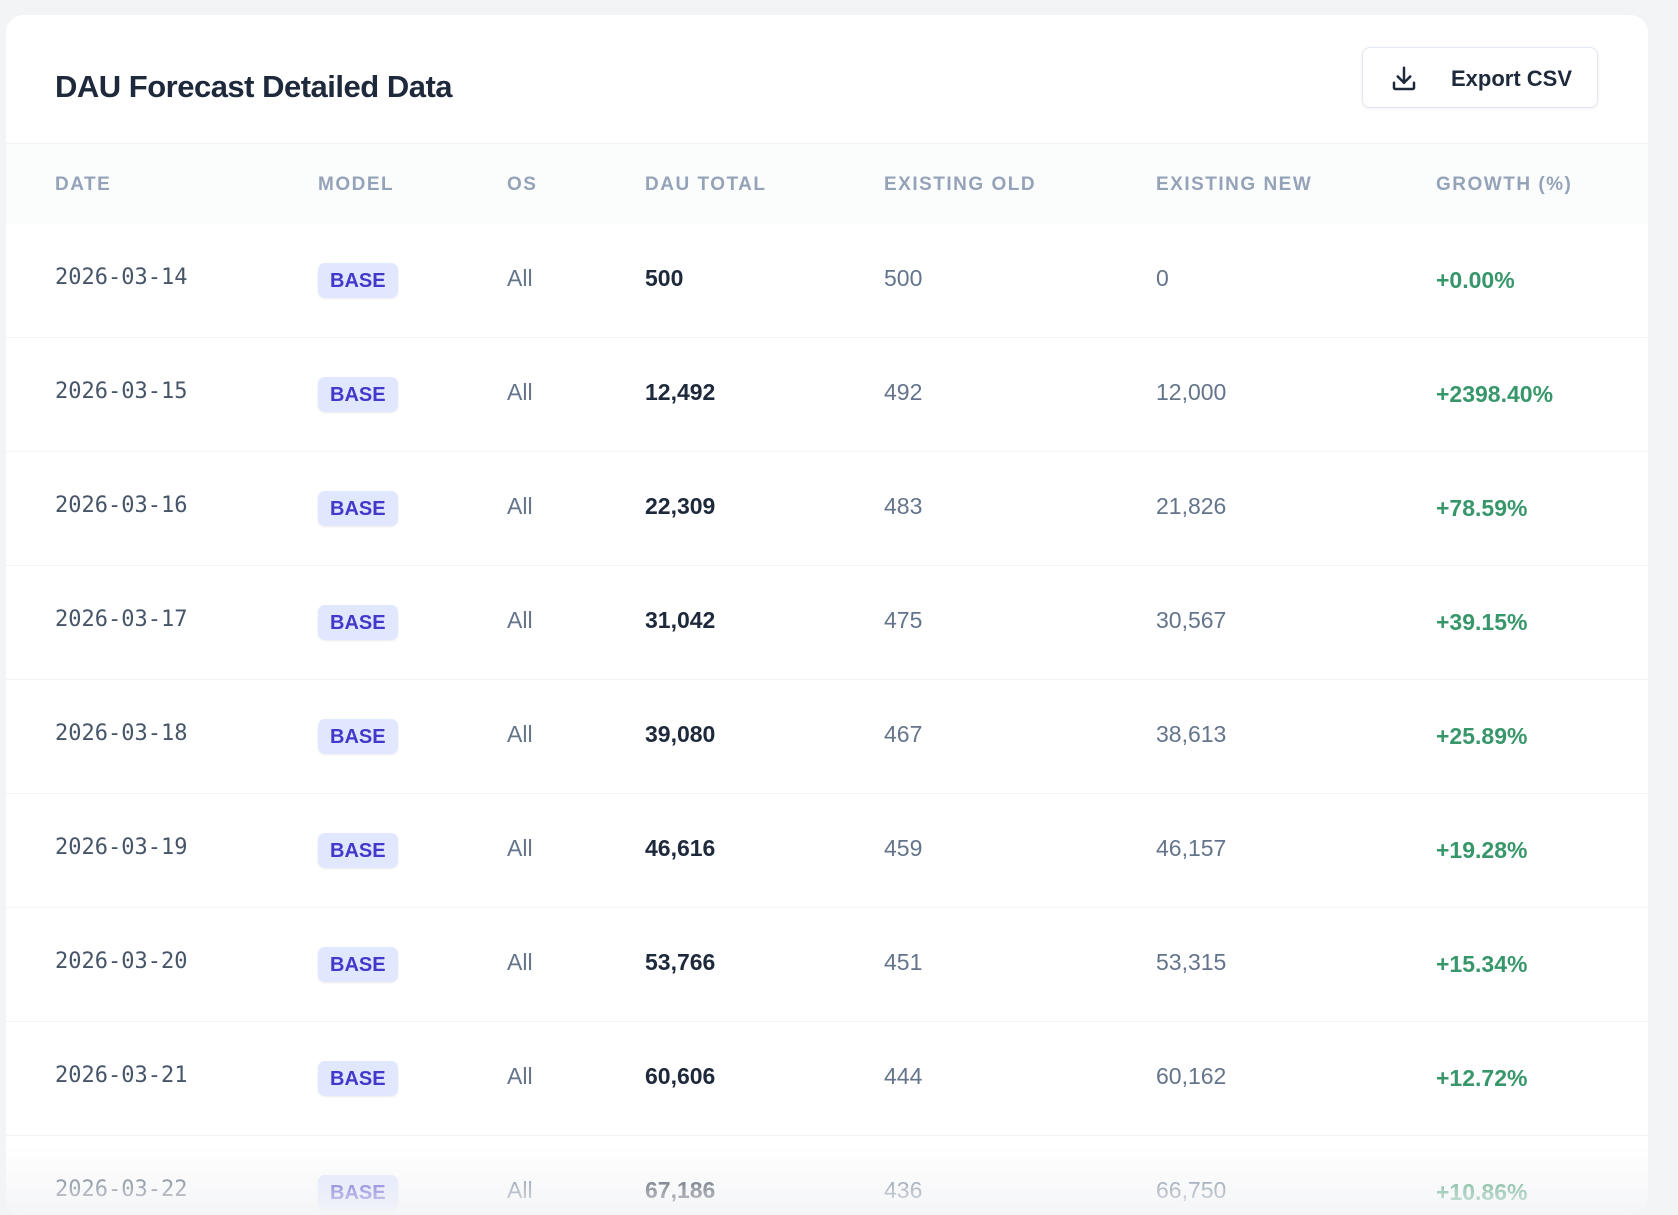 The height and width of the screenshot is (1215, 1678). What do you see at coordinates (1504, 184) in the screenshot?
I see `column-header: GROWTH (%)` at bounding box center [1504, 184].